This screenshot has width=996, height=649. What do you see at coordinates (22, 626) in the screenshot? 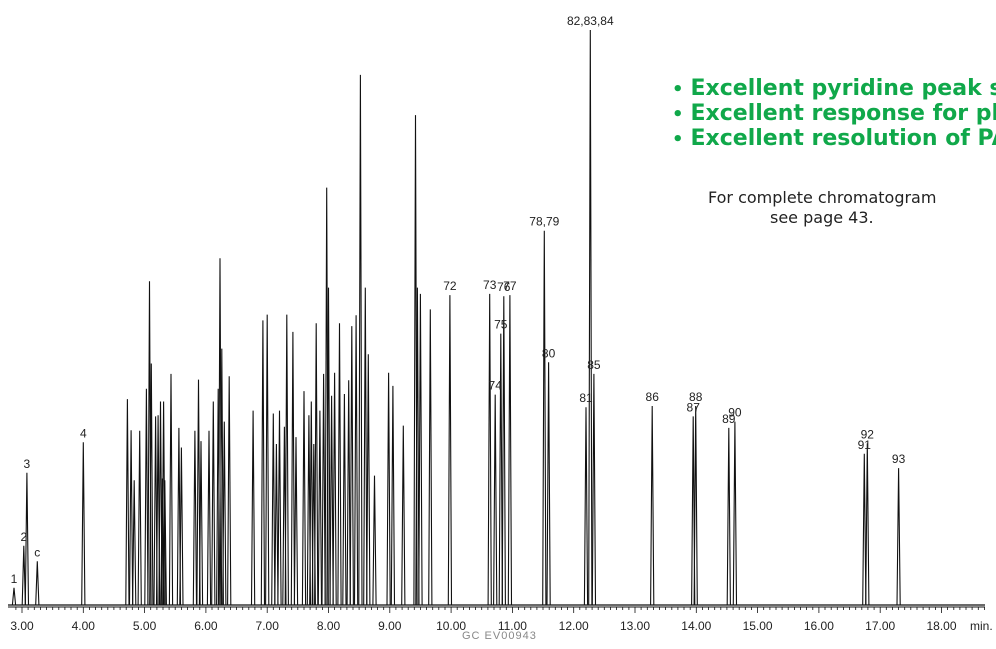
I see `x-tick-label: 3.00` at bounding box center [22, 626].